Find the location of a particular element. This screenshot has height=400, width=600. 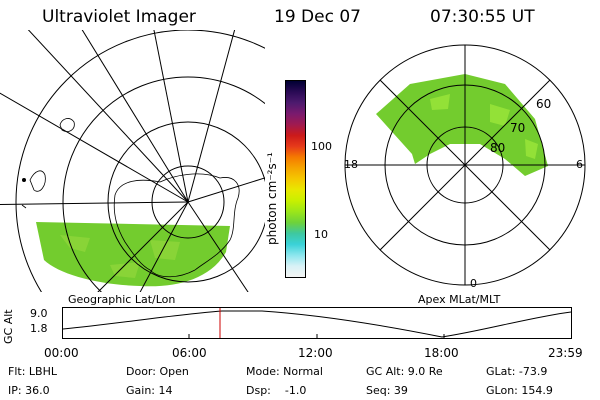

info-seq: Seq: 39 is located at coordinates (387, 390).